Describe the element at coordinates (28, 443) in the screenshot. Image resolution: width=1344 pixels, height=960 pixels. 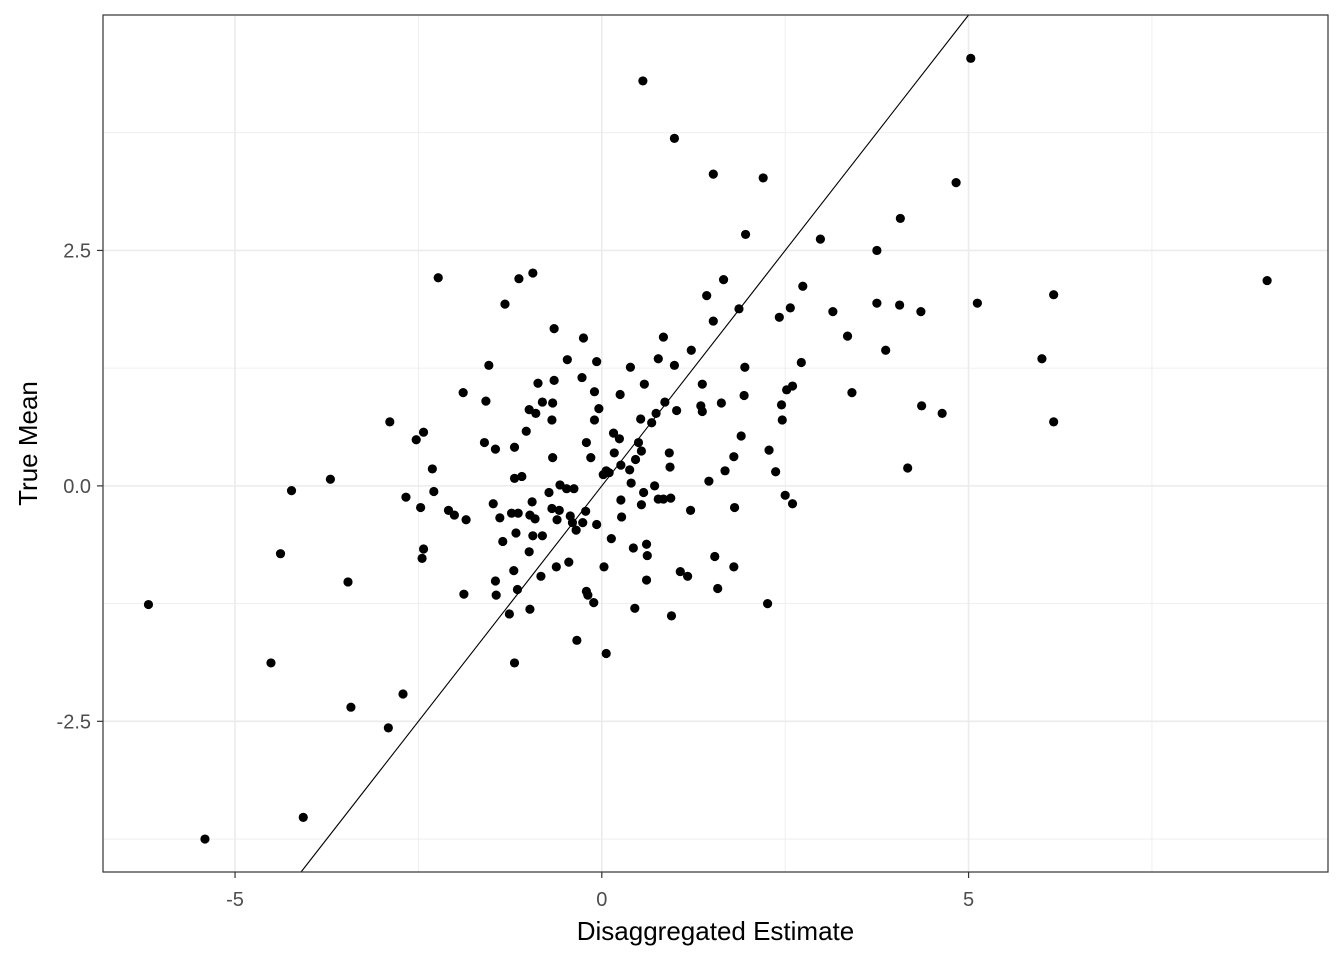
I see `y-axis-title: True Mean` at that location.